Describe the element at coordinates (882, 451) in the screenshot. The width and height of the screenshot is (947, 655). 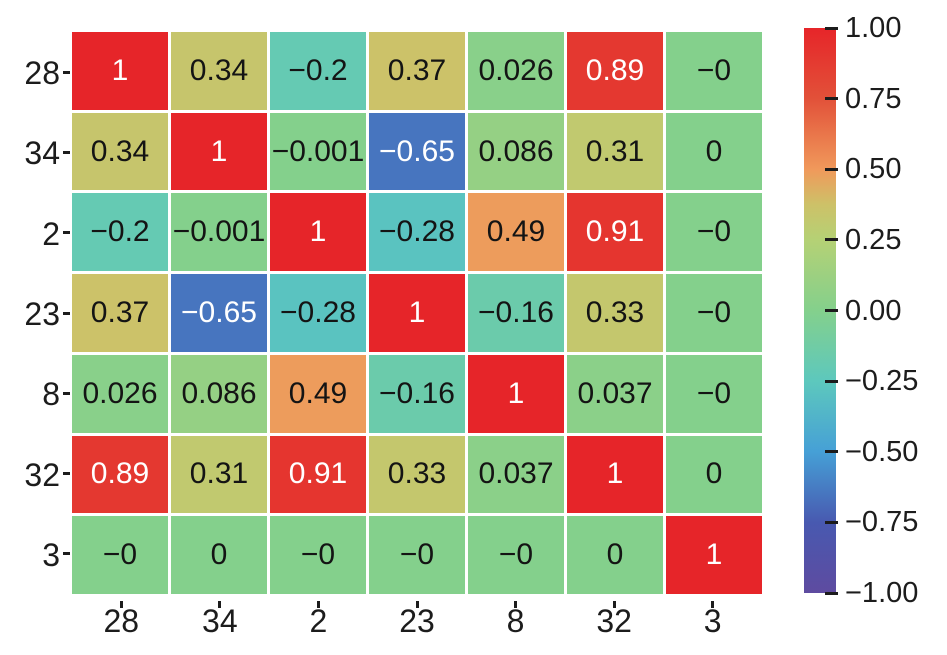
I see `colorbar-tick-label: −0.50` at that location.